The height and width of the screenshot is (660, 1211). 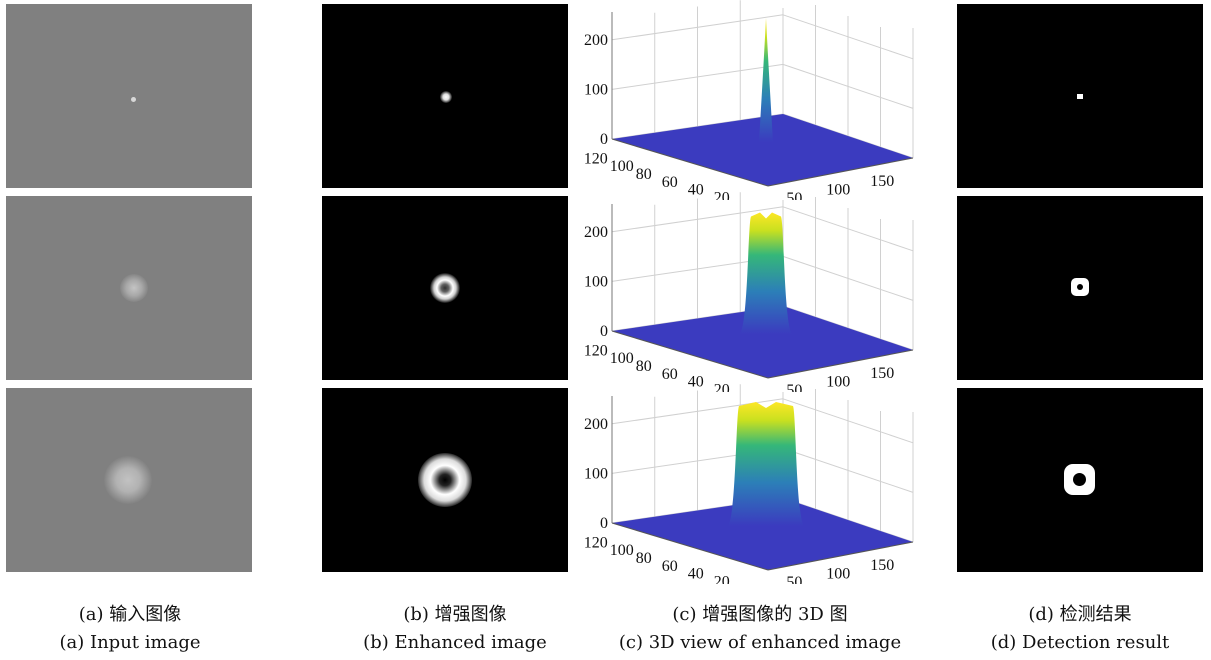 I want to click on input-image-medium-target, so click(x=129, y=288).